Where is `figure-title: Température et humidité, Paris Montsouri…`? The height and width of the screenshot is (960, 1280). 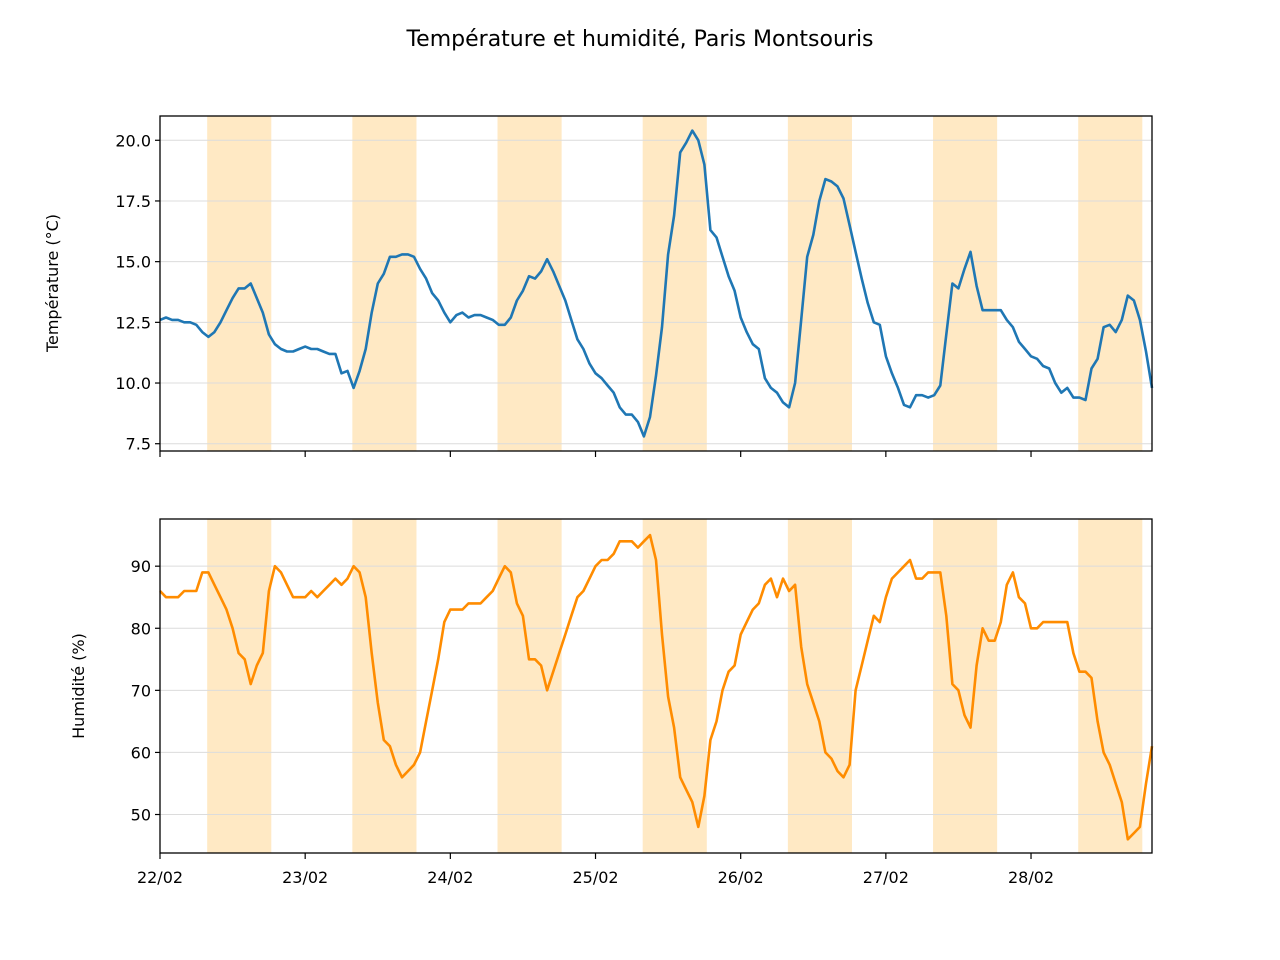 figure-title: Température et humidité, Paris Montsouri… is located at coordinates (639, 39).